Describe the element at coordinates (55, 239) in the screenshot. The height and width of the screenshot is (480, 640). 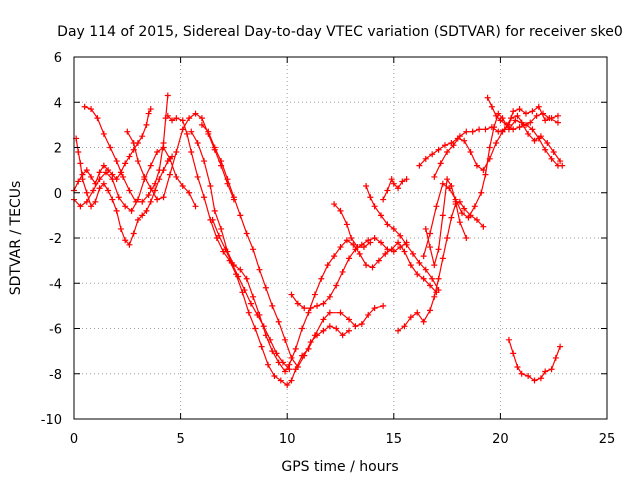
I see `y-tick-label: -2` at that location.